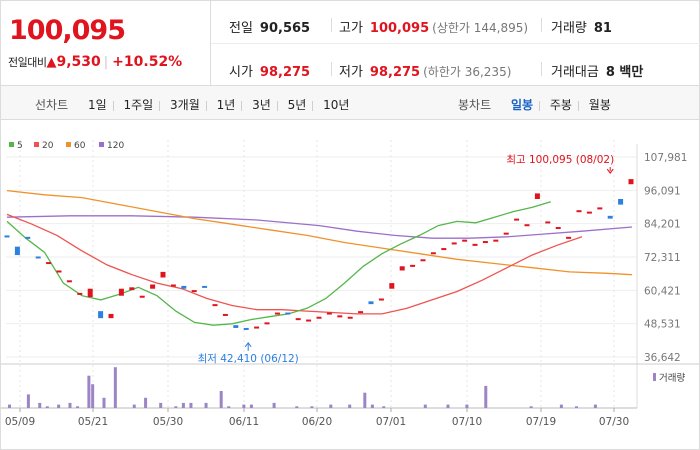 Image resolution: width=700 pixels, height=450 pixels. I want to click on candle-period-monthly: 월봉, so click(599, 105).